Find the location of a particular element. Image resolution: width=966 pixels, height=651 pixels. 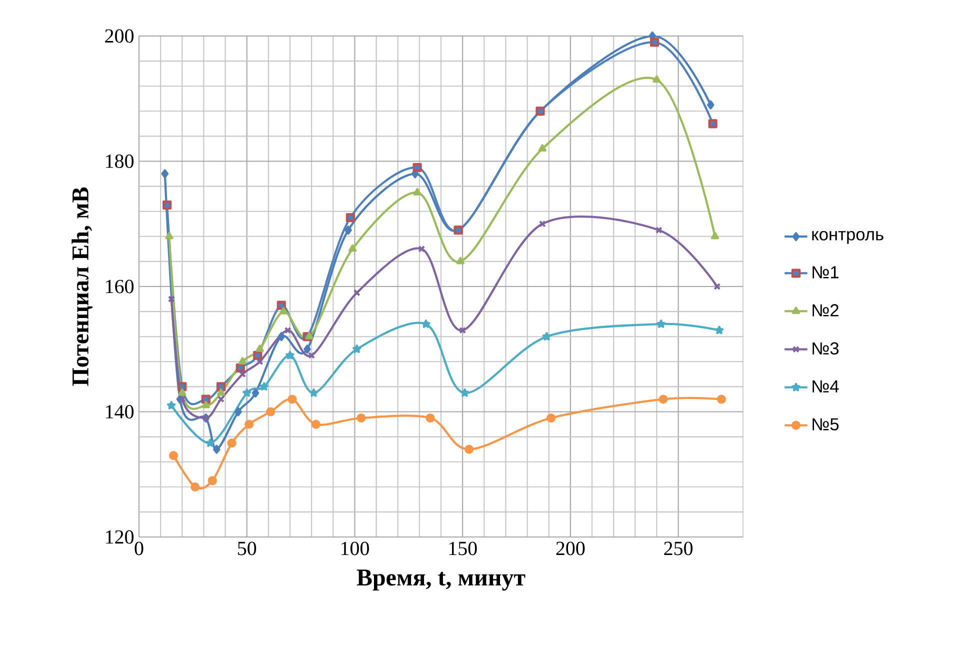

legend-label: контроль is located at coordinates (848, 237).